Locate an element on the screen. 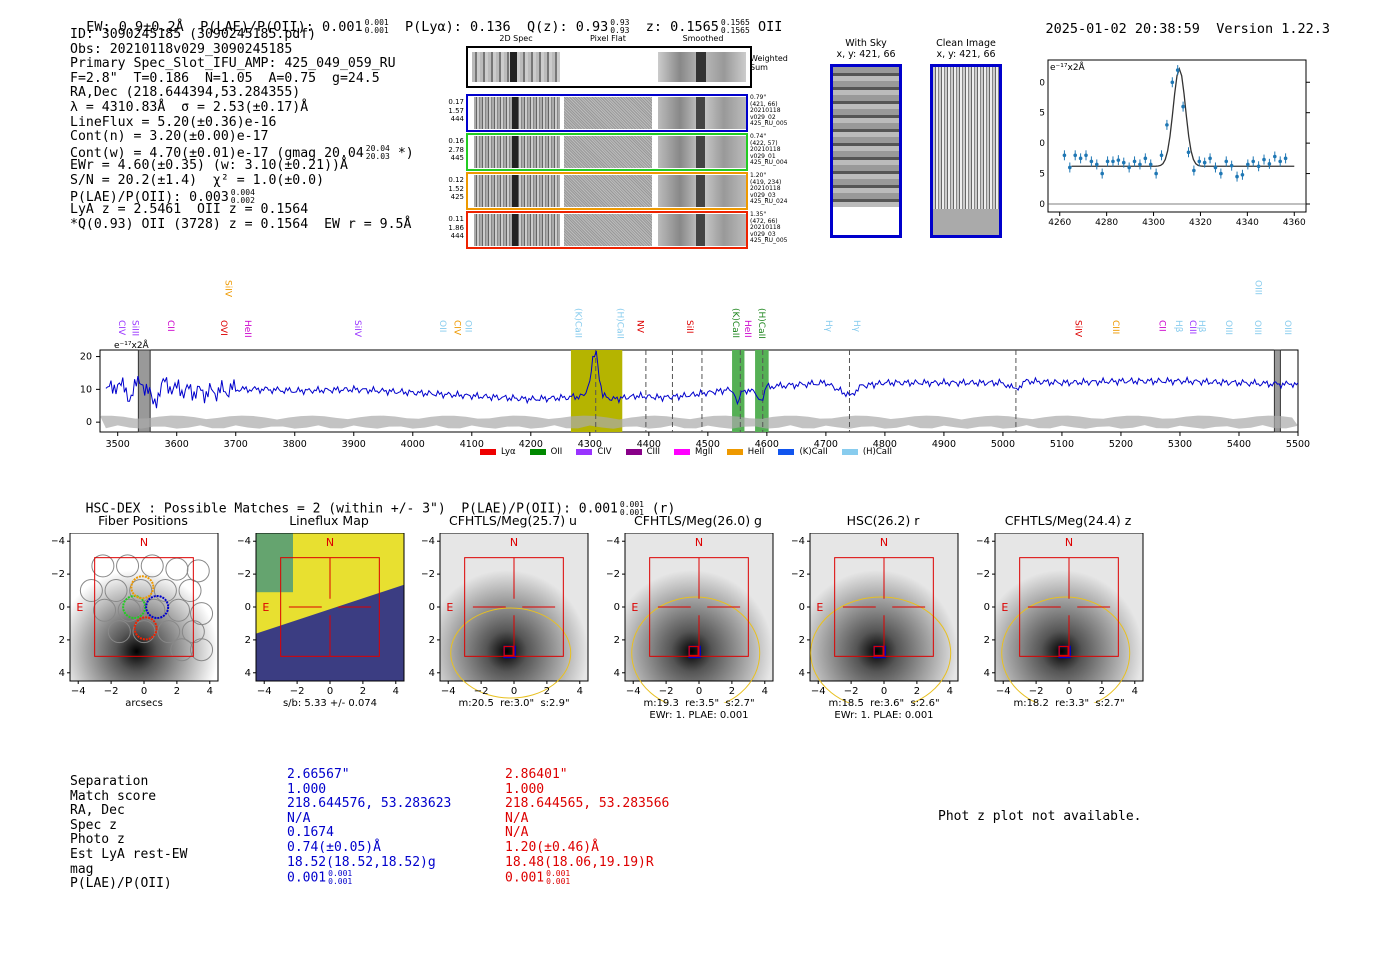  spectrum-x-tick-label: 3800 is located at coordinates (295, 444).